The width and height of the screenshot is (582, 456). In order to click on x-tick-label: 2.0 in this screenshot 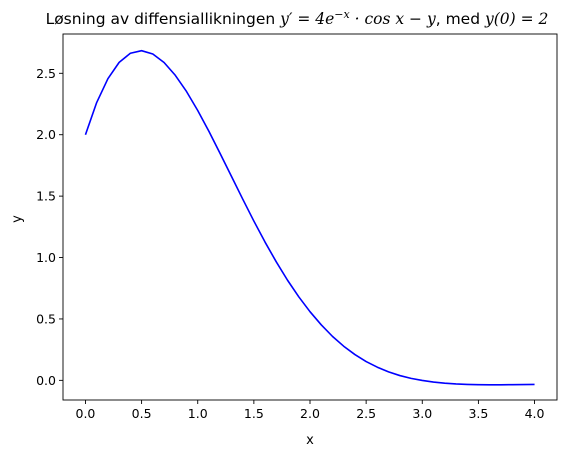, I will do `click(310, 413)`.